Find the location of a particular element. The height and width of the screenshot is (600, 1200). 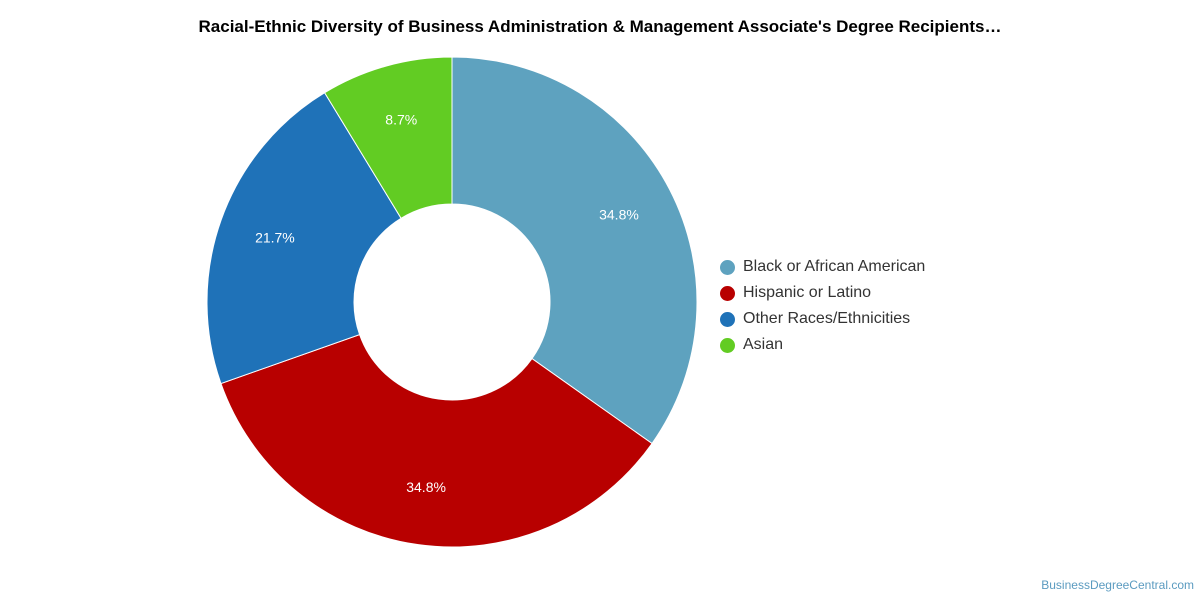

legend-label: Other Races/Ethnicities is located at coordinates (827, 318).